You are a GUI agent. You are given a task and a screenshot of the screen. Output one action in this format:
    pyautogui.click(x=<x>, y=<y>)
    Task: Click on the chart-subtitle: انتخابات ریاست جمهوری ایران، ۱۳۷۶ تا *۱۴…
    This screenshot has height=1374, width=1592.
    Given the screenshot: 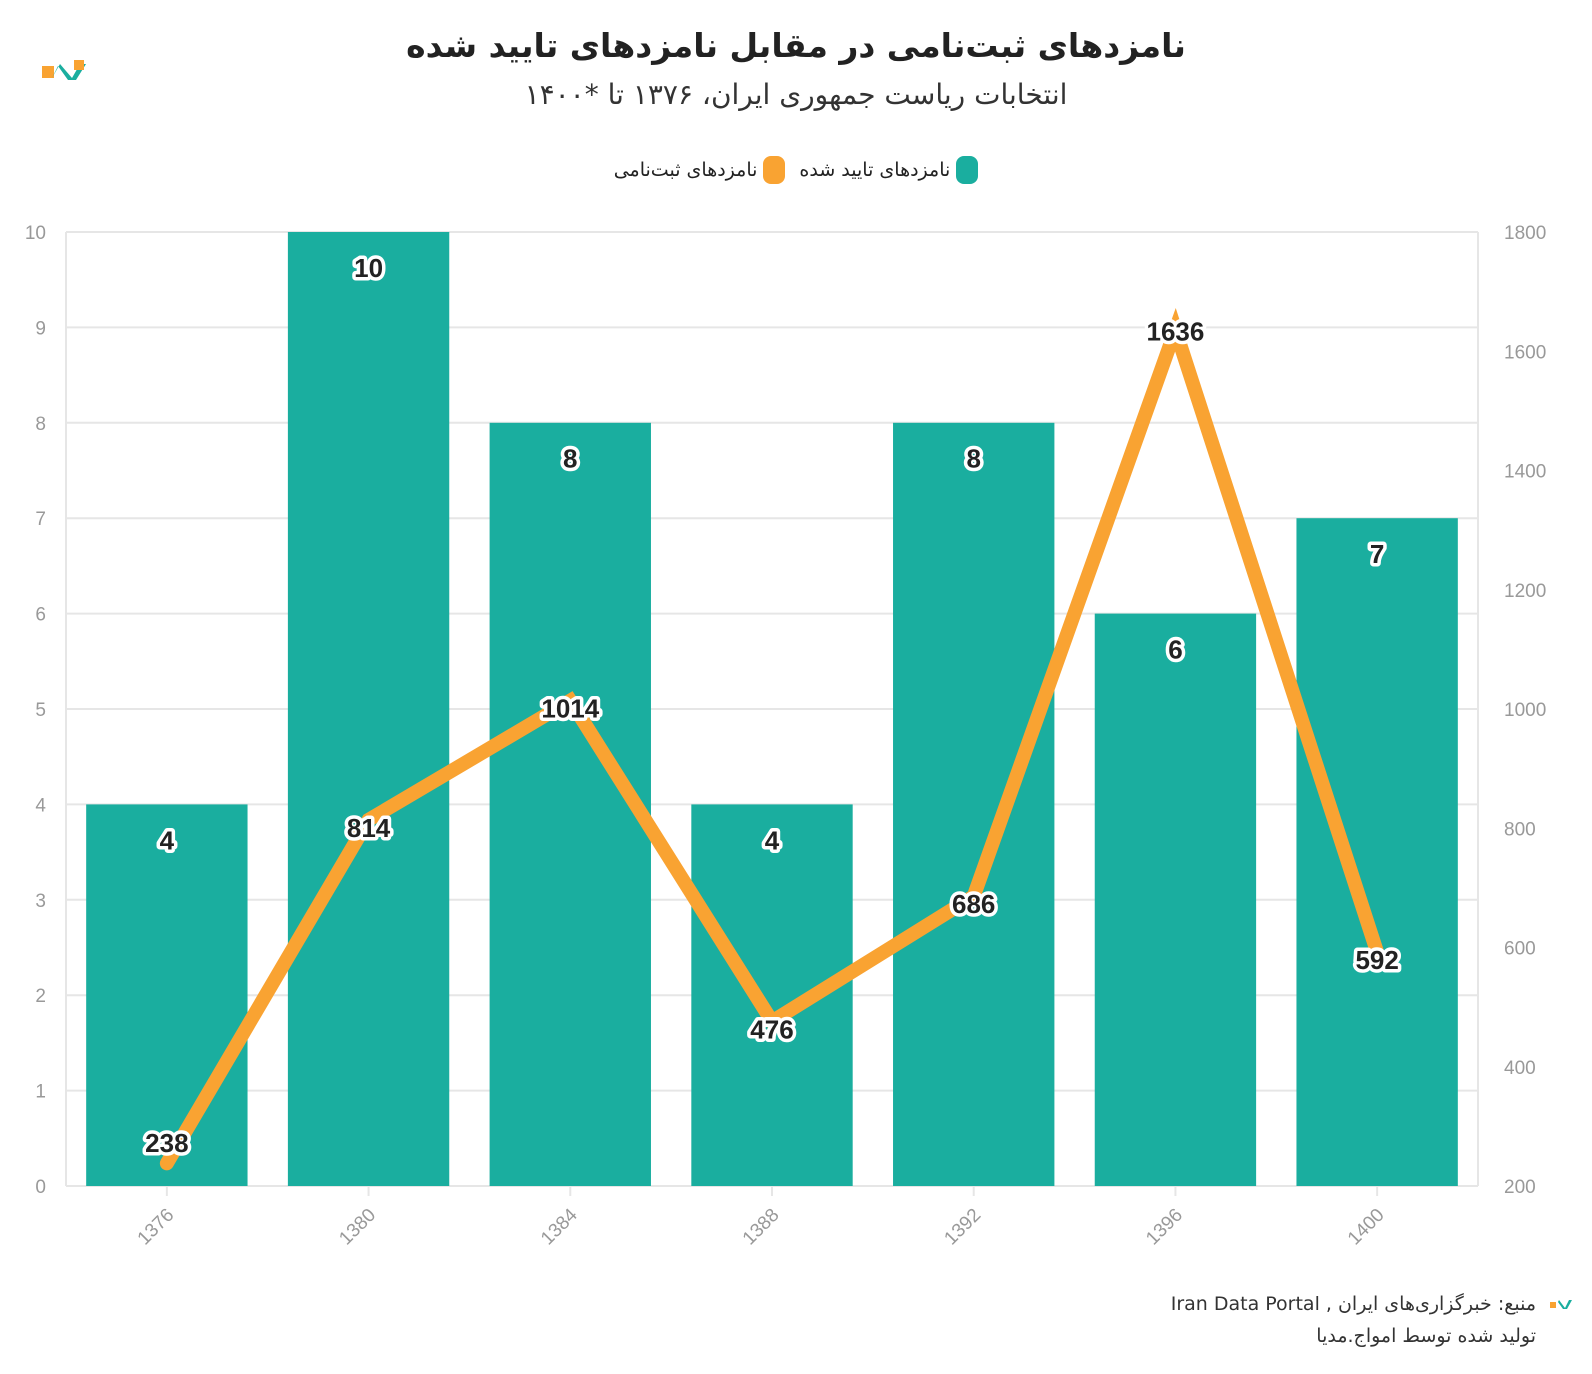 What is the action you would take?
    pyautogui.click(x=796, y=94)
    